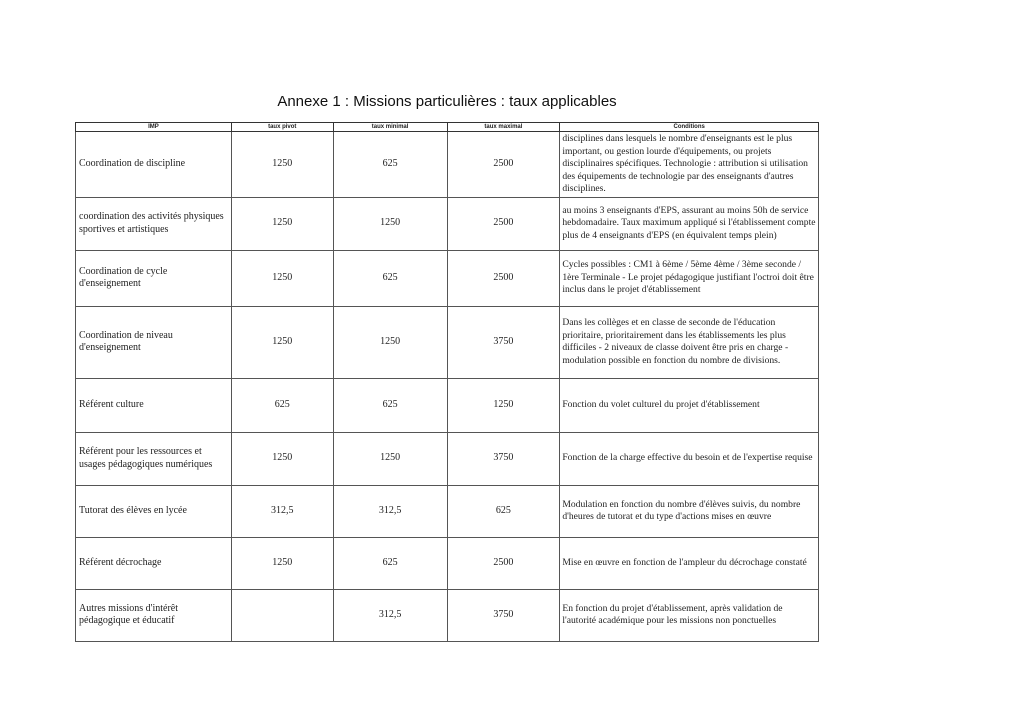 This screenshot has width=1024, height=724. I want to click on taux-maximal-cell: 1250, so click(503, 405).